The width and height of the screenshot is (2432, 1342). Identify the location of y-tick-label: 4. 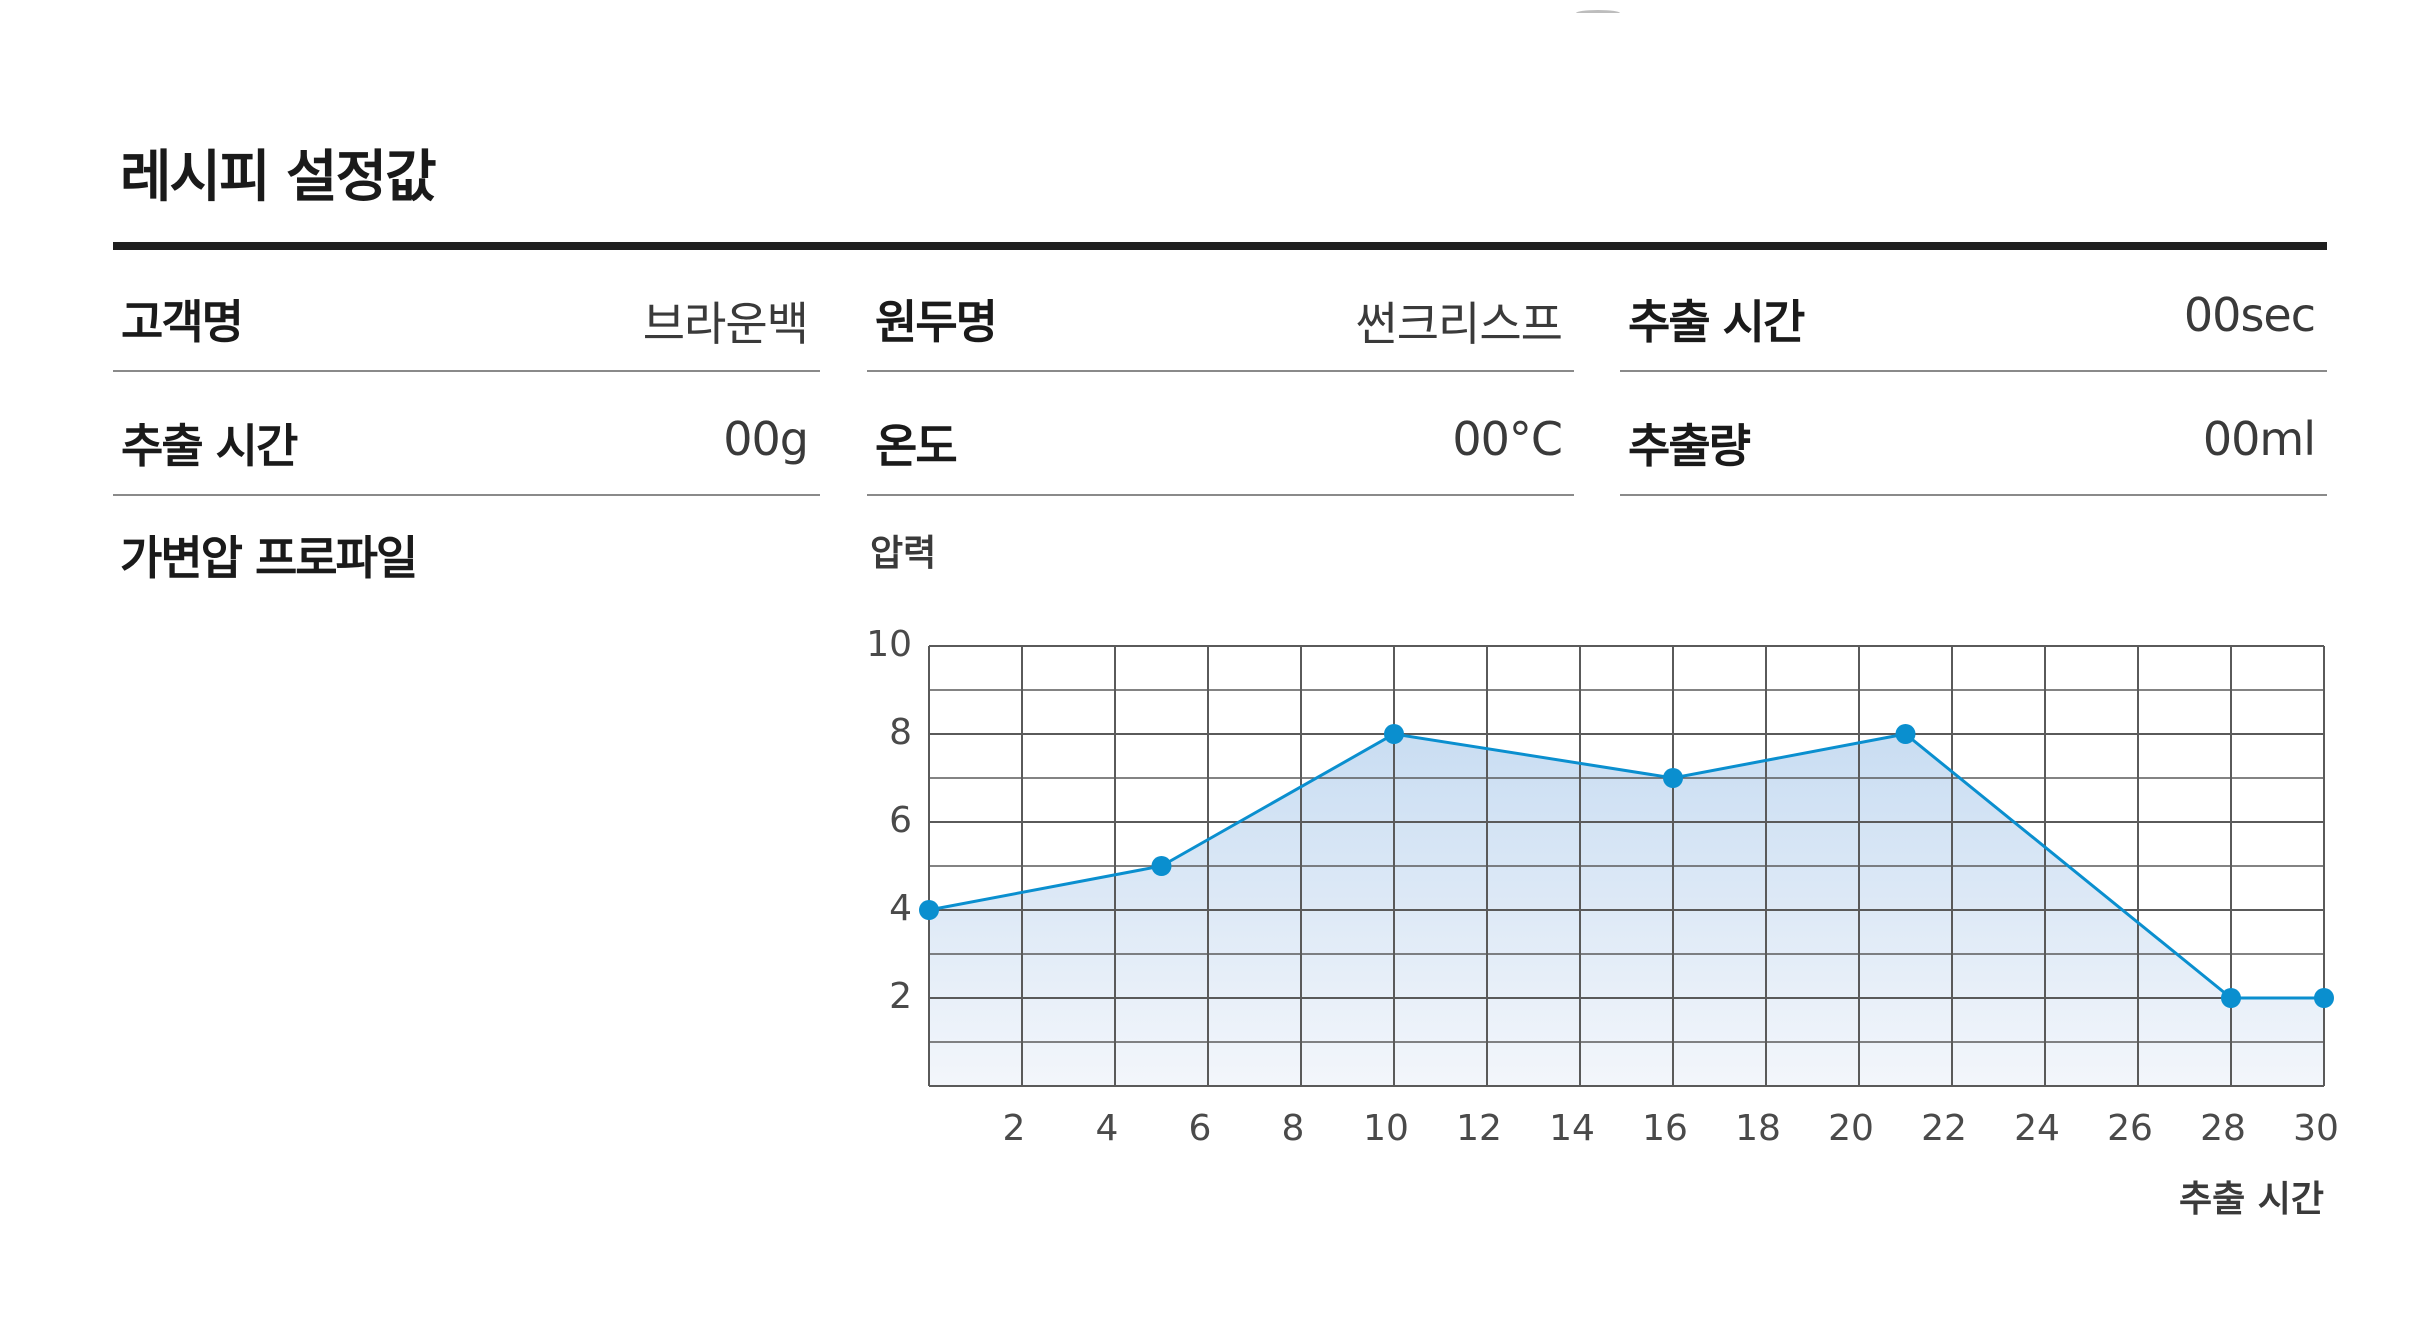
(900, 908).